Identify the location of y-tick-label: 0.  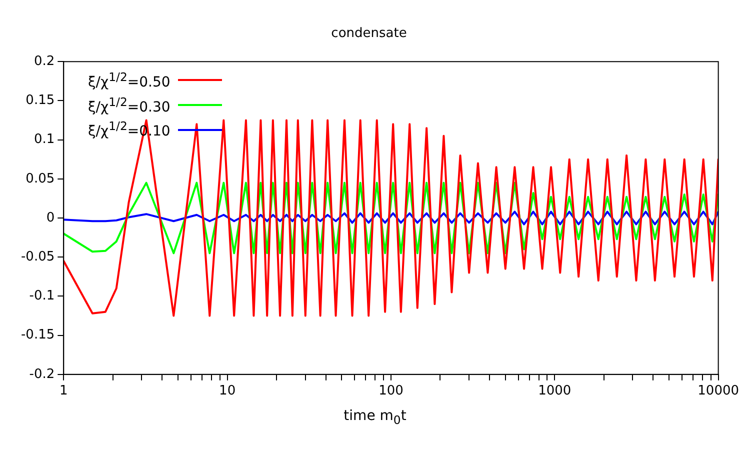
(50, 218).